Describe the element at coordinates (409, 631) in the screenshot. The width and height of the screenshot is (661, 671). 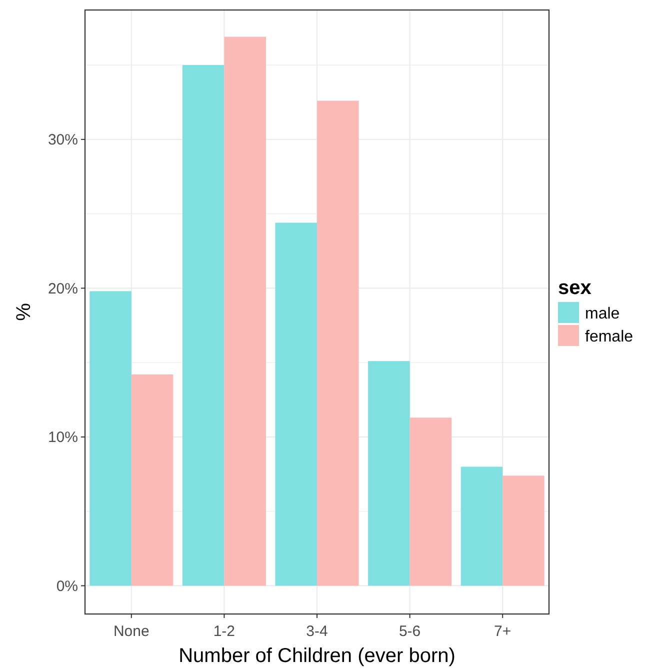
I see `x-tick-label: 5-6` at that location.